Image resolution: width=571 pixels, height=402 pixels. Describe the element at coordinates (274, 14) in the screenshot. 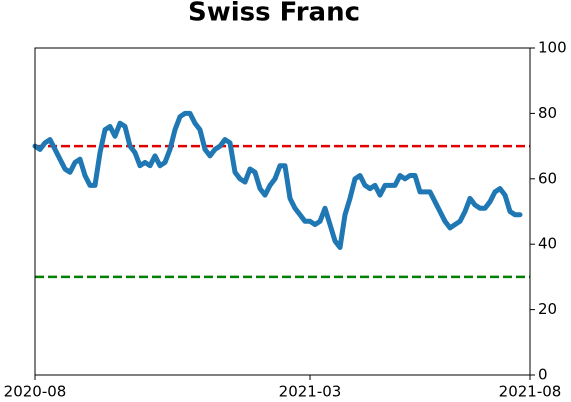

I see `chart-title: Swiss Franc` at that location.